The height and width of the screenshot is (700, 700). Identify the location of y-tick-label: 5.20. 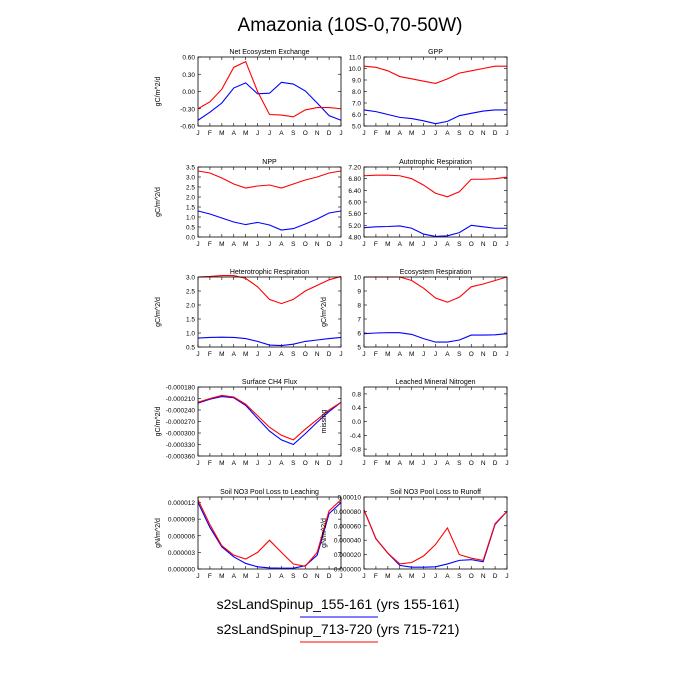
(354, 226).